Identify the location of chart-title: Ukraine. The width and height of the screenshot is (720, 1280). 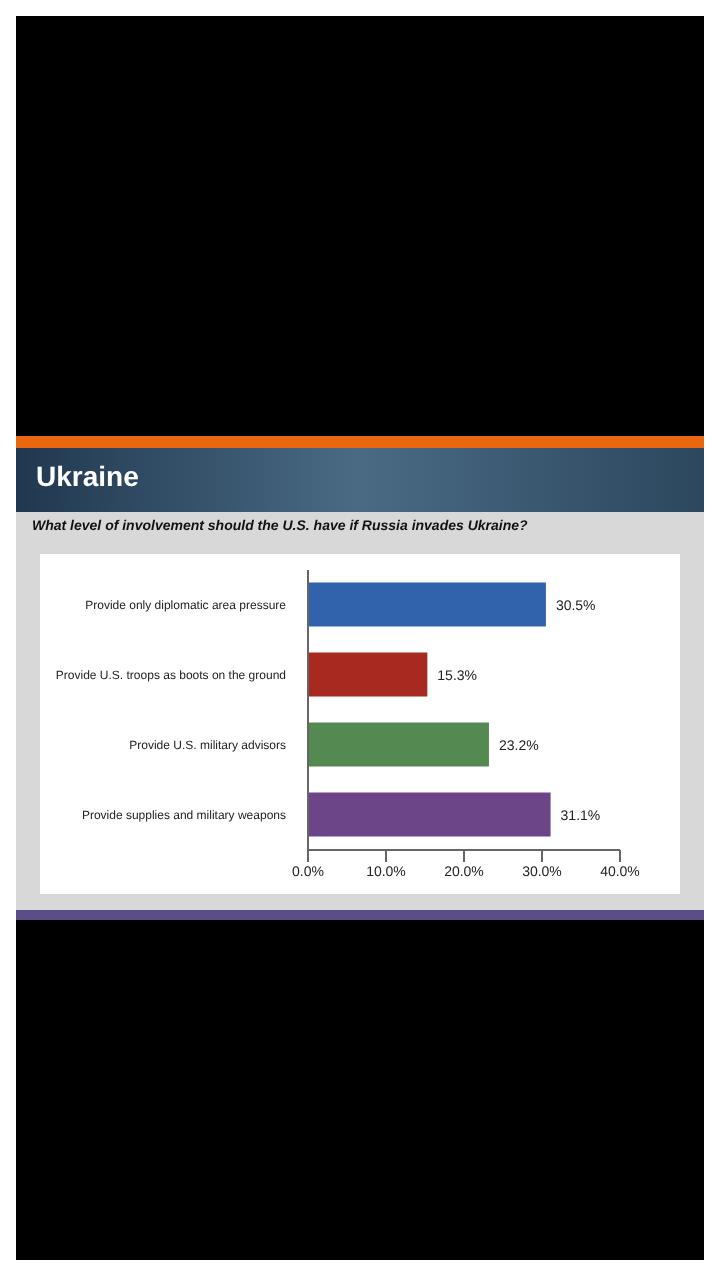
(87, 476).